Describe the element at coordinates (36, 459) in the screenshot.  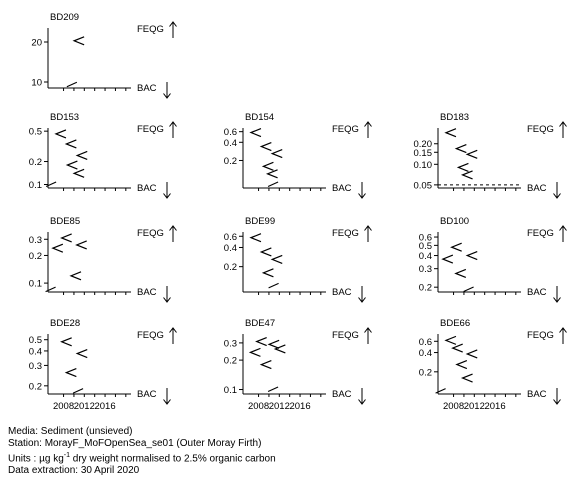
I see `units-prefix: Units : µg kg` at that location.